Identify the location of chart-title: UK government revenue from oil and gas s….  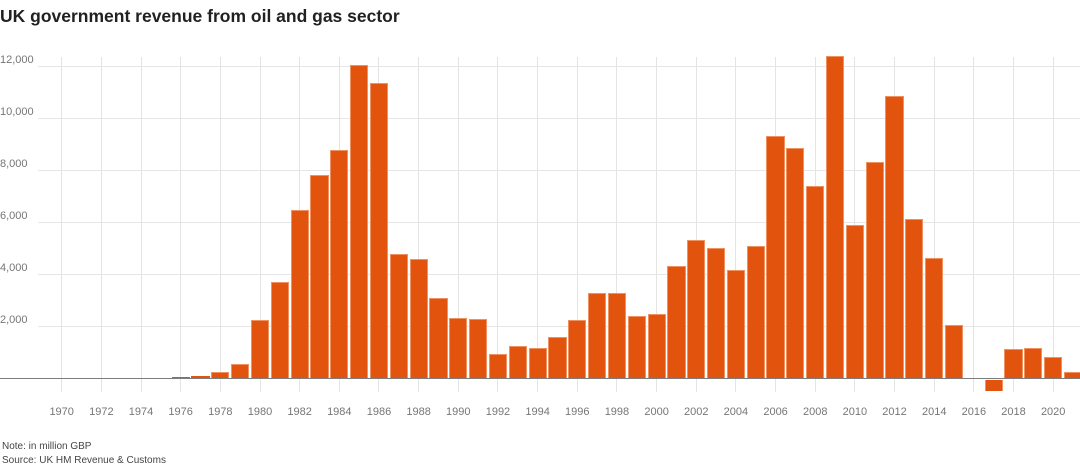
(200, 16).